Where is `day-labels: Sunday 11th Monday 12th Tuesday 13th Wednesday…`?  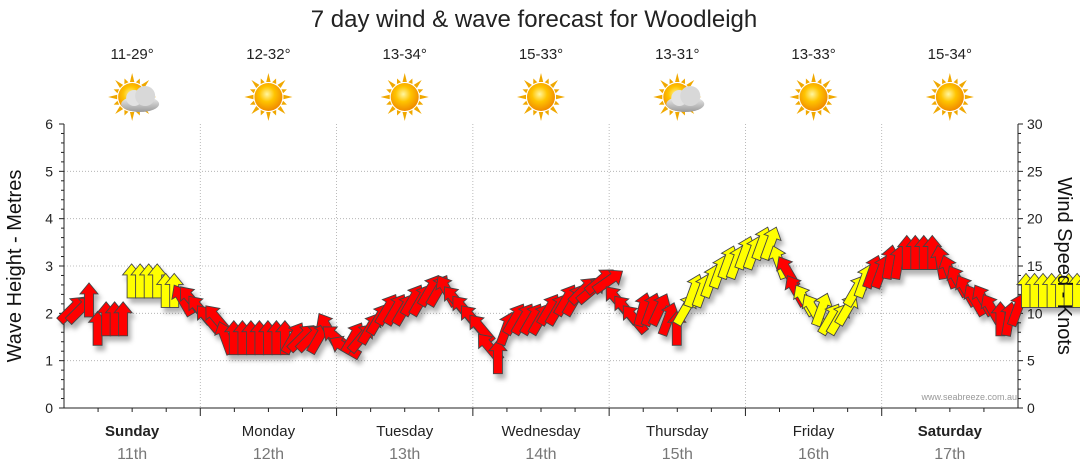
day-labels: Sunday 11th Monday 12th Tuesday 13th Wednesday… is located at coordinates (544, 443).